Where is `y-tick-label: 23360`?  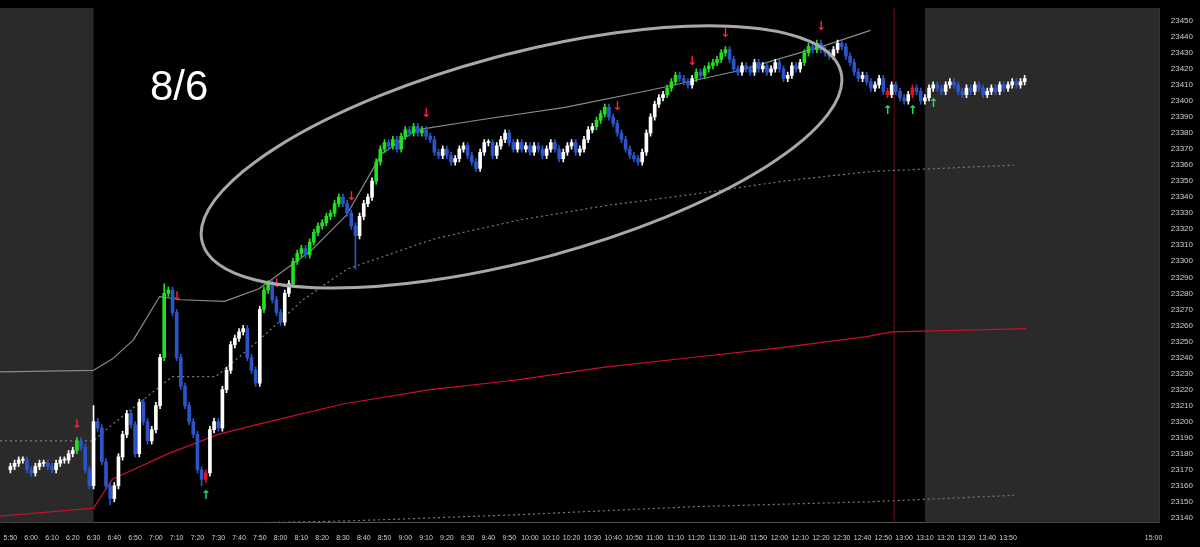
y-tick-label: 23360 is located at coordinates (1182, 165).